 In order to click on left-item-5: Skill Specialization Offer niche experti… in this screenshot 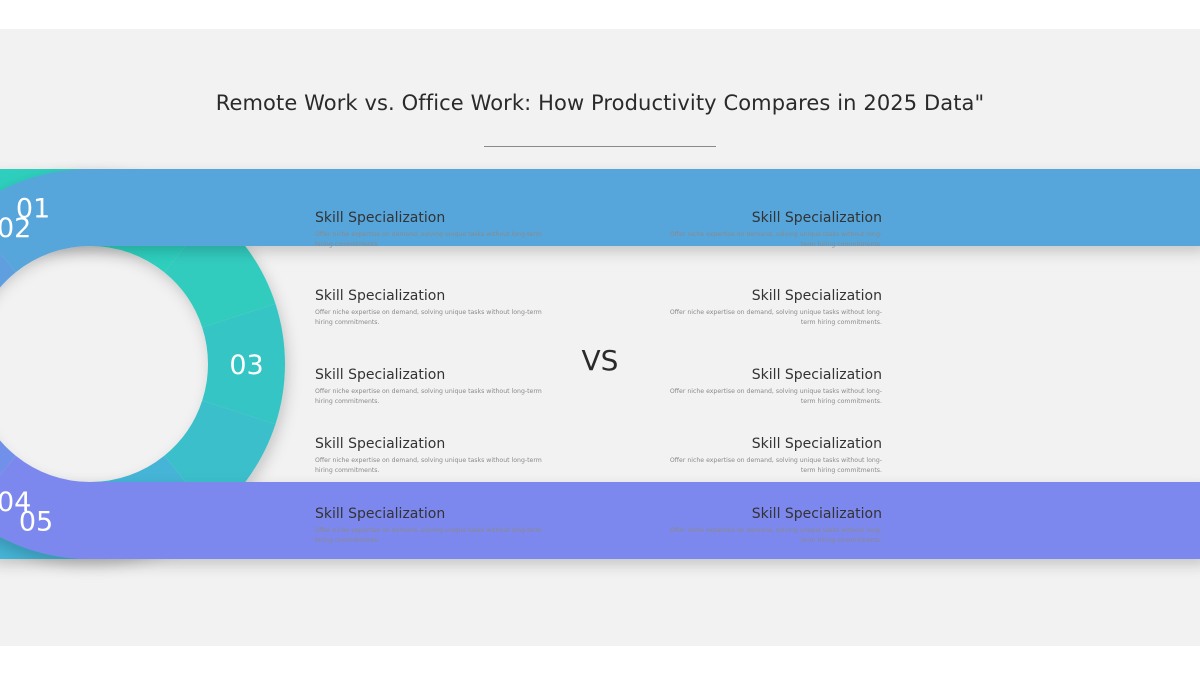, I will do `click(431, 525)`.